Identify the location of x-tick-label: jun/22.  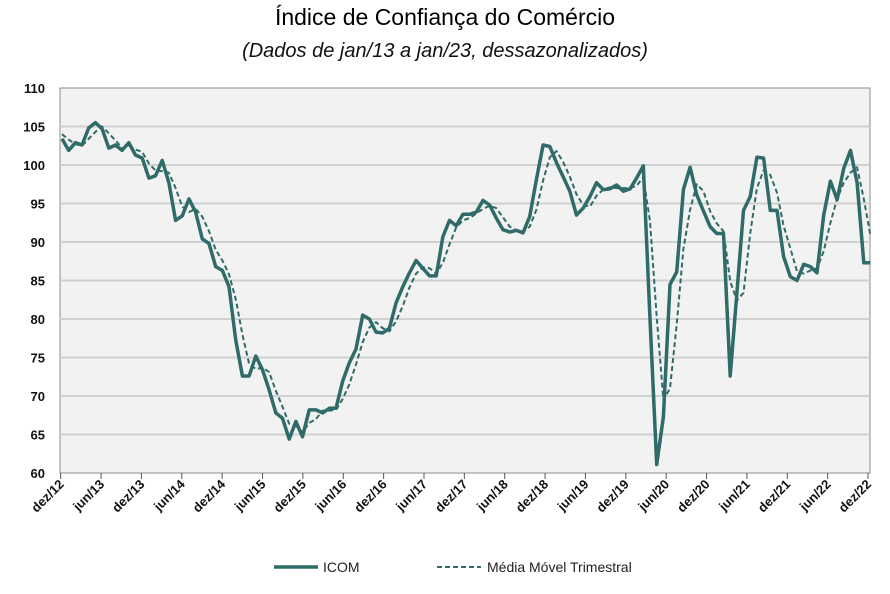
(815, 496).